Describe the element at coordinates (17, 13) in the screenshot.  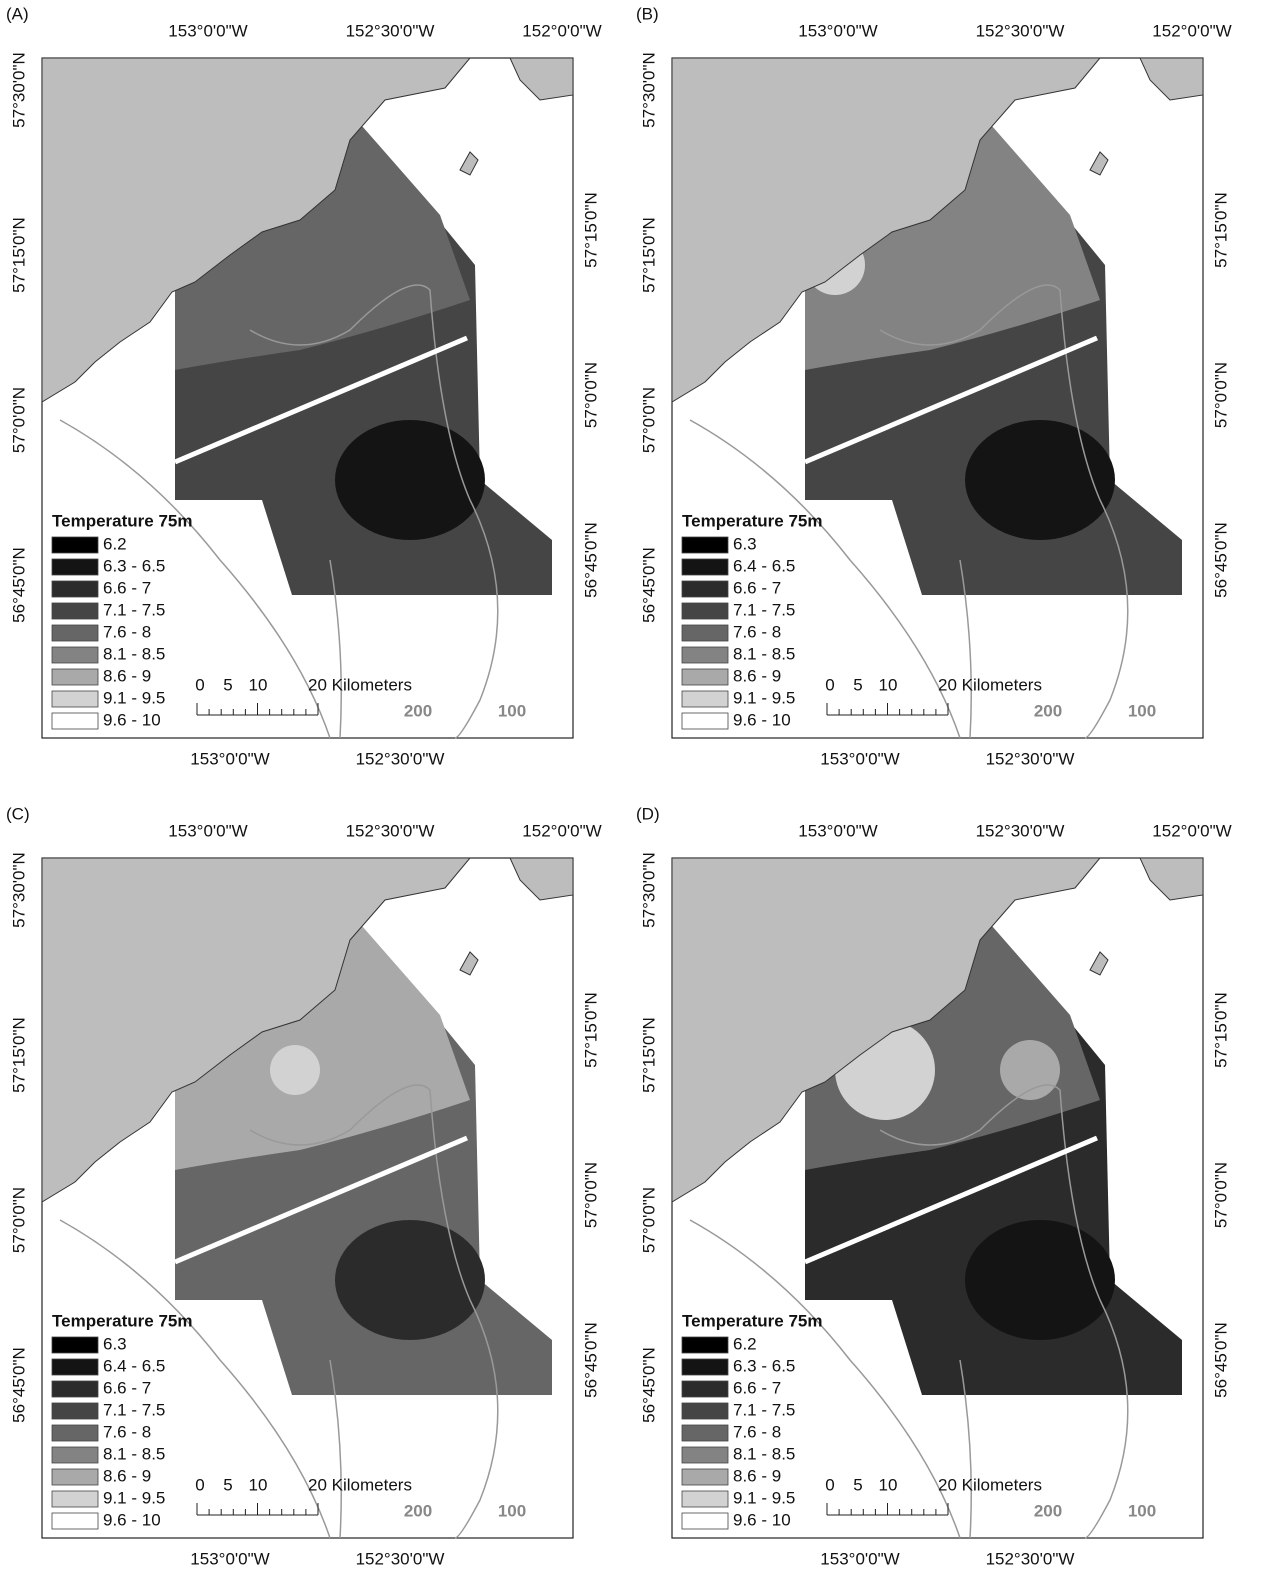
I see `panel-label: (A)` at that location.